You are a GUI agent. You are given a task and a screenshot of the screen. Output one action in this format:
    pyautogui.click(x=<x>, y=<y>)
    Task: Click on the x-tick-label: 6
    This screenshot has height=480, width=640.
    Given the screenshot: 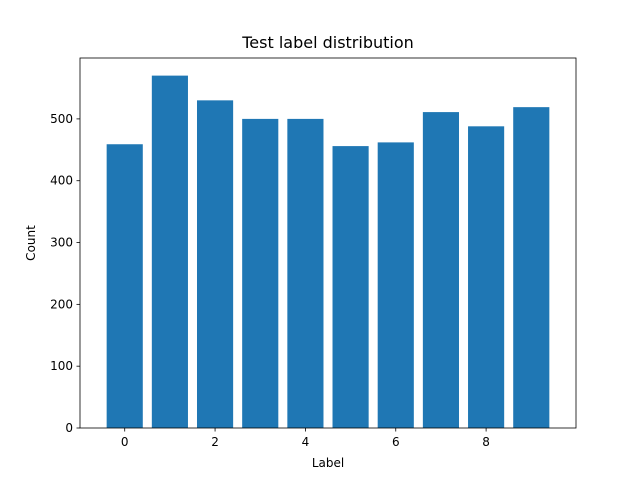 What is the action you would take?
    pyautogui.click(x=396, y=442)
    